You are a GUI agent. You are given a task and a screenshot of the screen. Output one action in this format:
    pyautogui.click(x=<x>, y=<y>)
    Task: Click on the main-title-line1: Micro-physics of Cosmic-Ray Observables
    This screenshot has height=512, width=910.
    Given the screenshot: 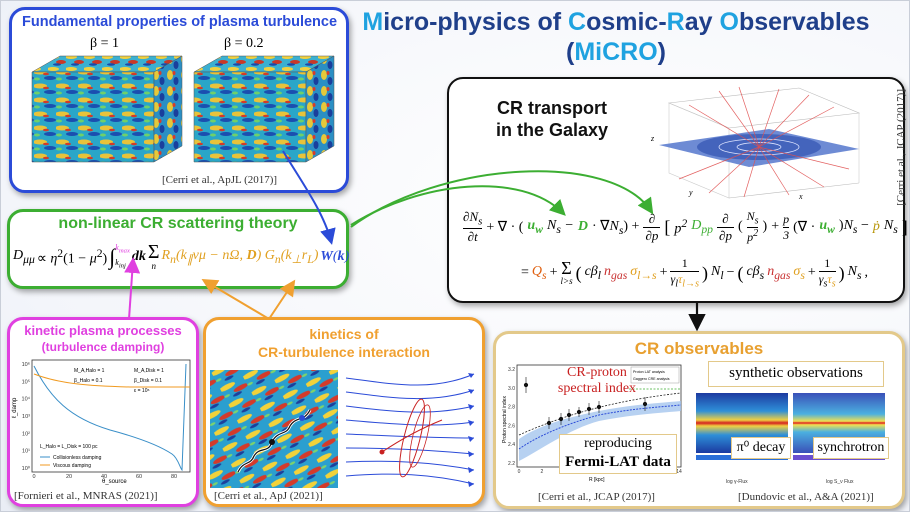 What is the action you would take?
    pyautogui.click(x=616, y=22)
    